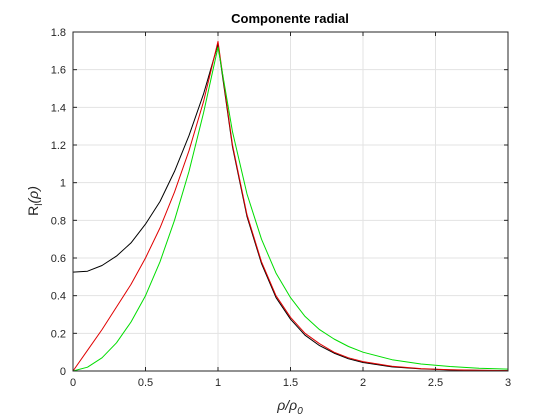  I want to click on y-tick-label: 0.8, so click(58, 221).